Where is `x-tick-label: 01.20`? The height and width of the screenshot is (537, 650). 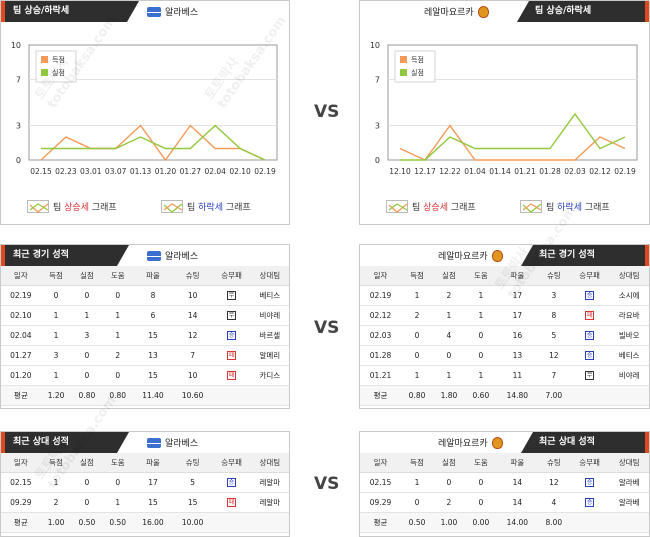
x-tick-label: 01.20 is located at coordinates (166, 171).